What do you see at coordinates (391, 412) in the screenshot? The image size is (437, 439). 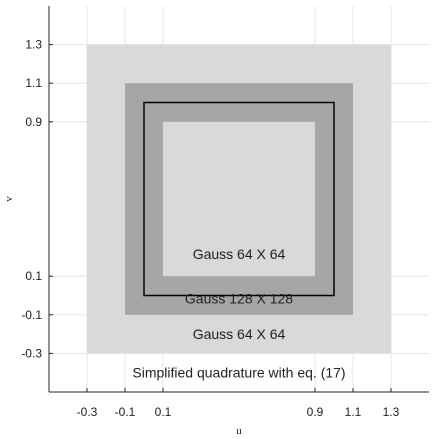 I see `x-tick-label: 1.3` at bounding box center [391, 412].